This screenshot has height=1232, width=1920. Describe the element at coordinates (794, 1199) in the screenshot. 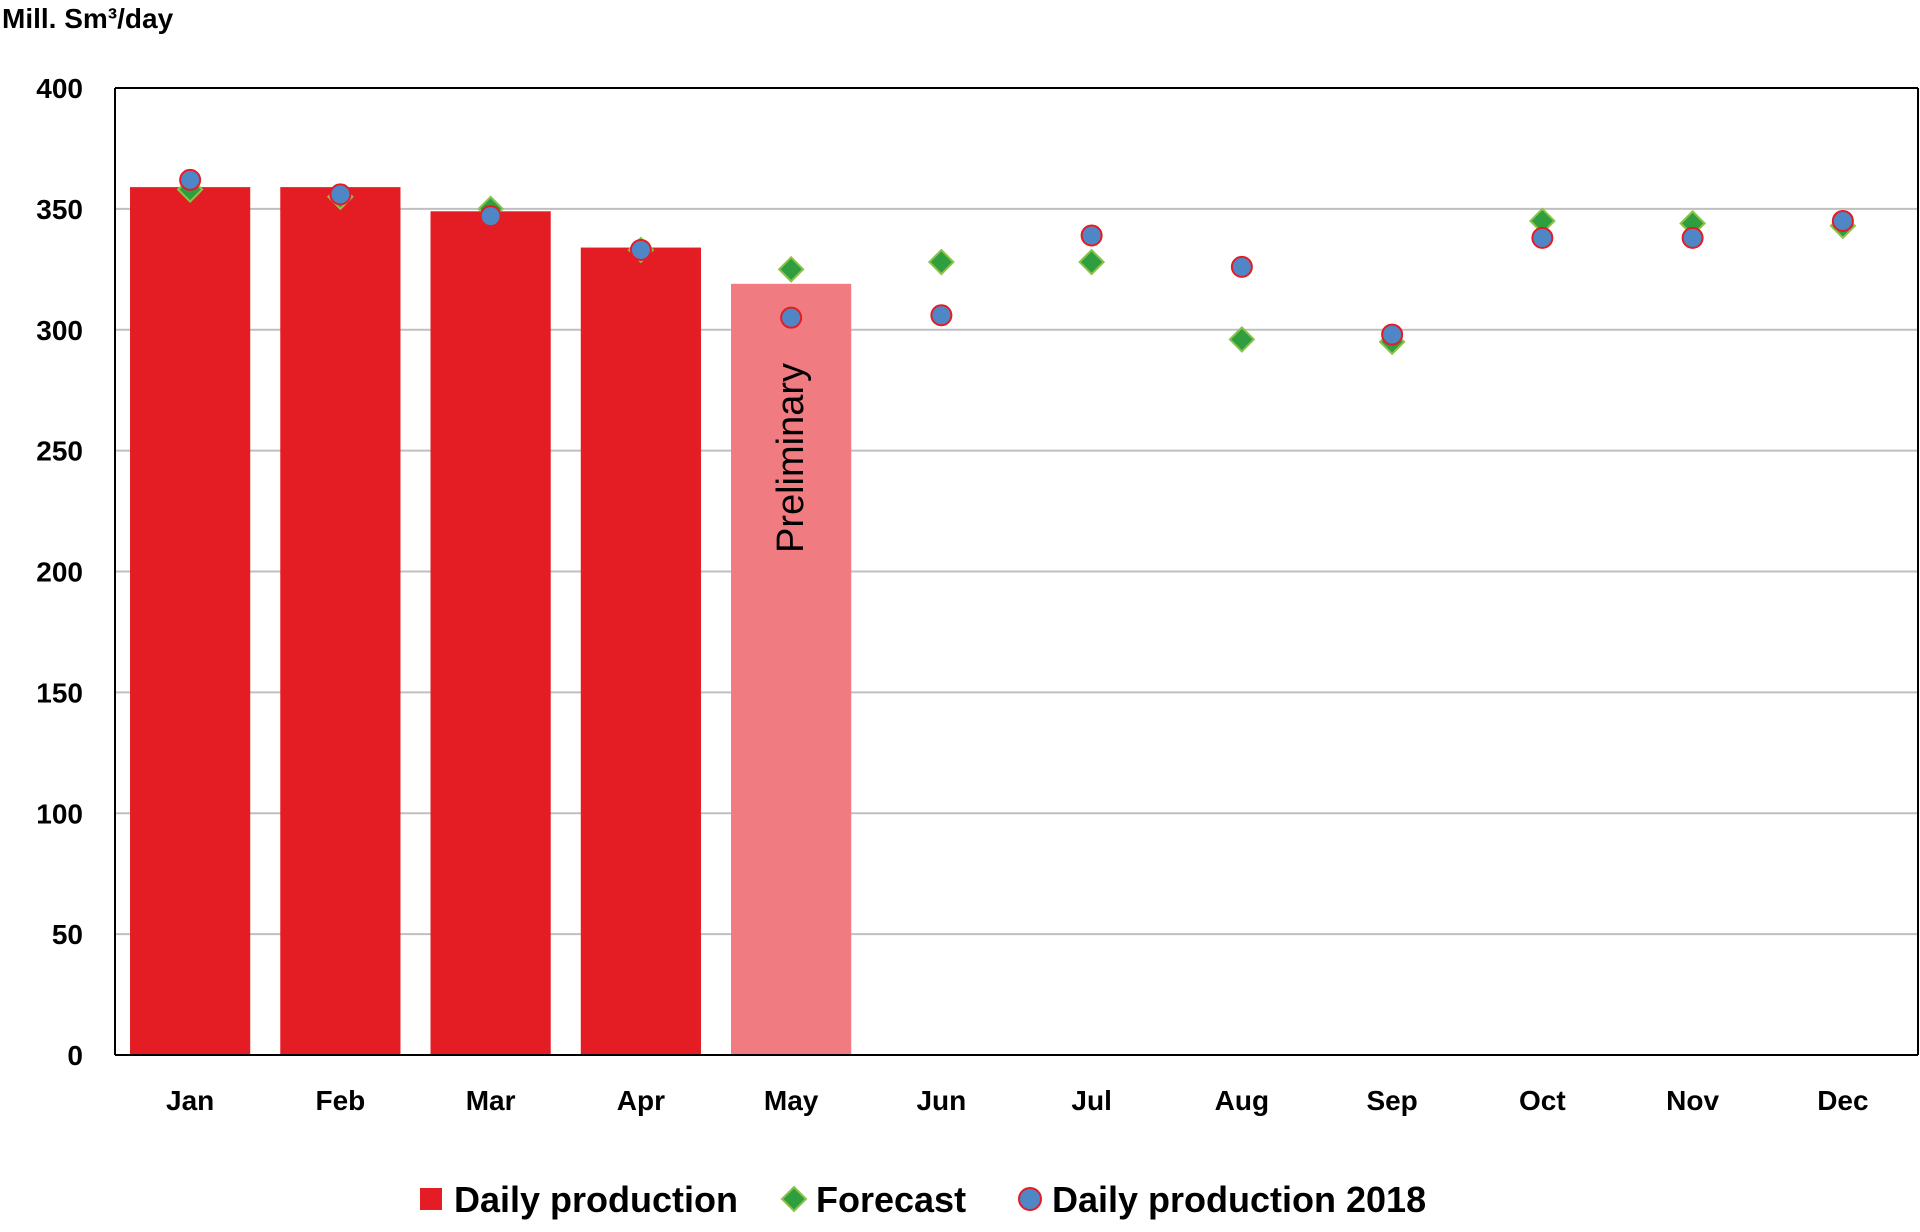

I see `legend-swatch-diamond` at that location.